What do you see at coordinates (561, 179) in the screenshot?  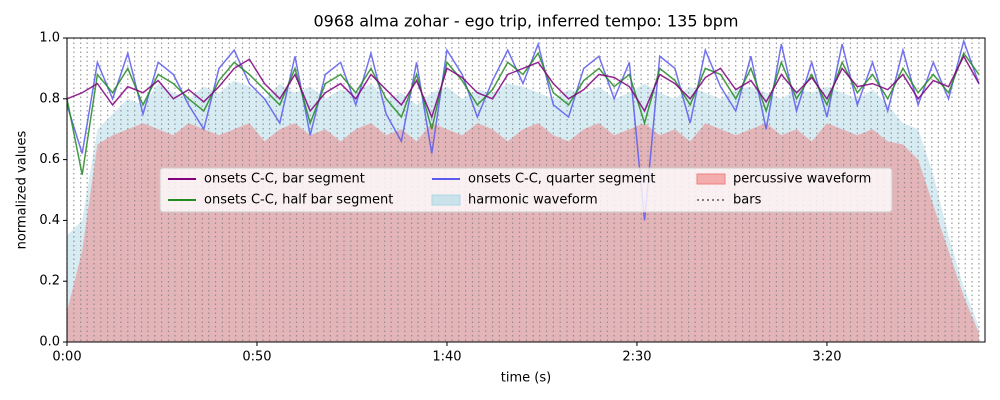 I see `legend-label: onsets C-C, quarter segment` at bounding box center [561, 179].